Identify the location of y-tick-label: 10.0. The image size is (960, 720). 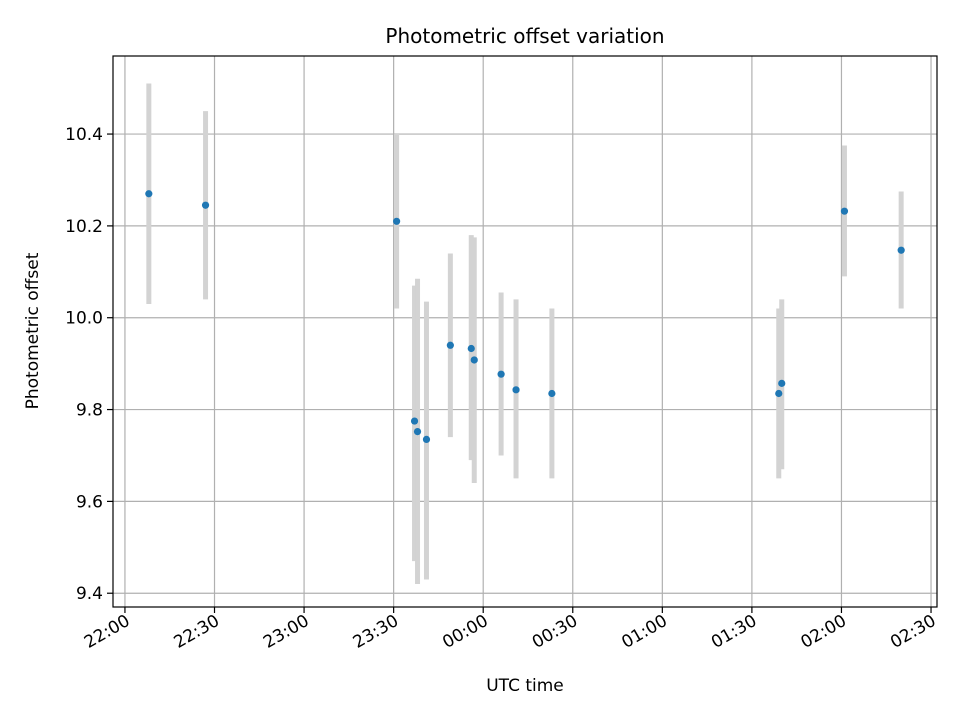
(84, 319).